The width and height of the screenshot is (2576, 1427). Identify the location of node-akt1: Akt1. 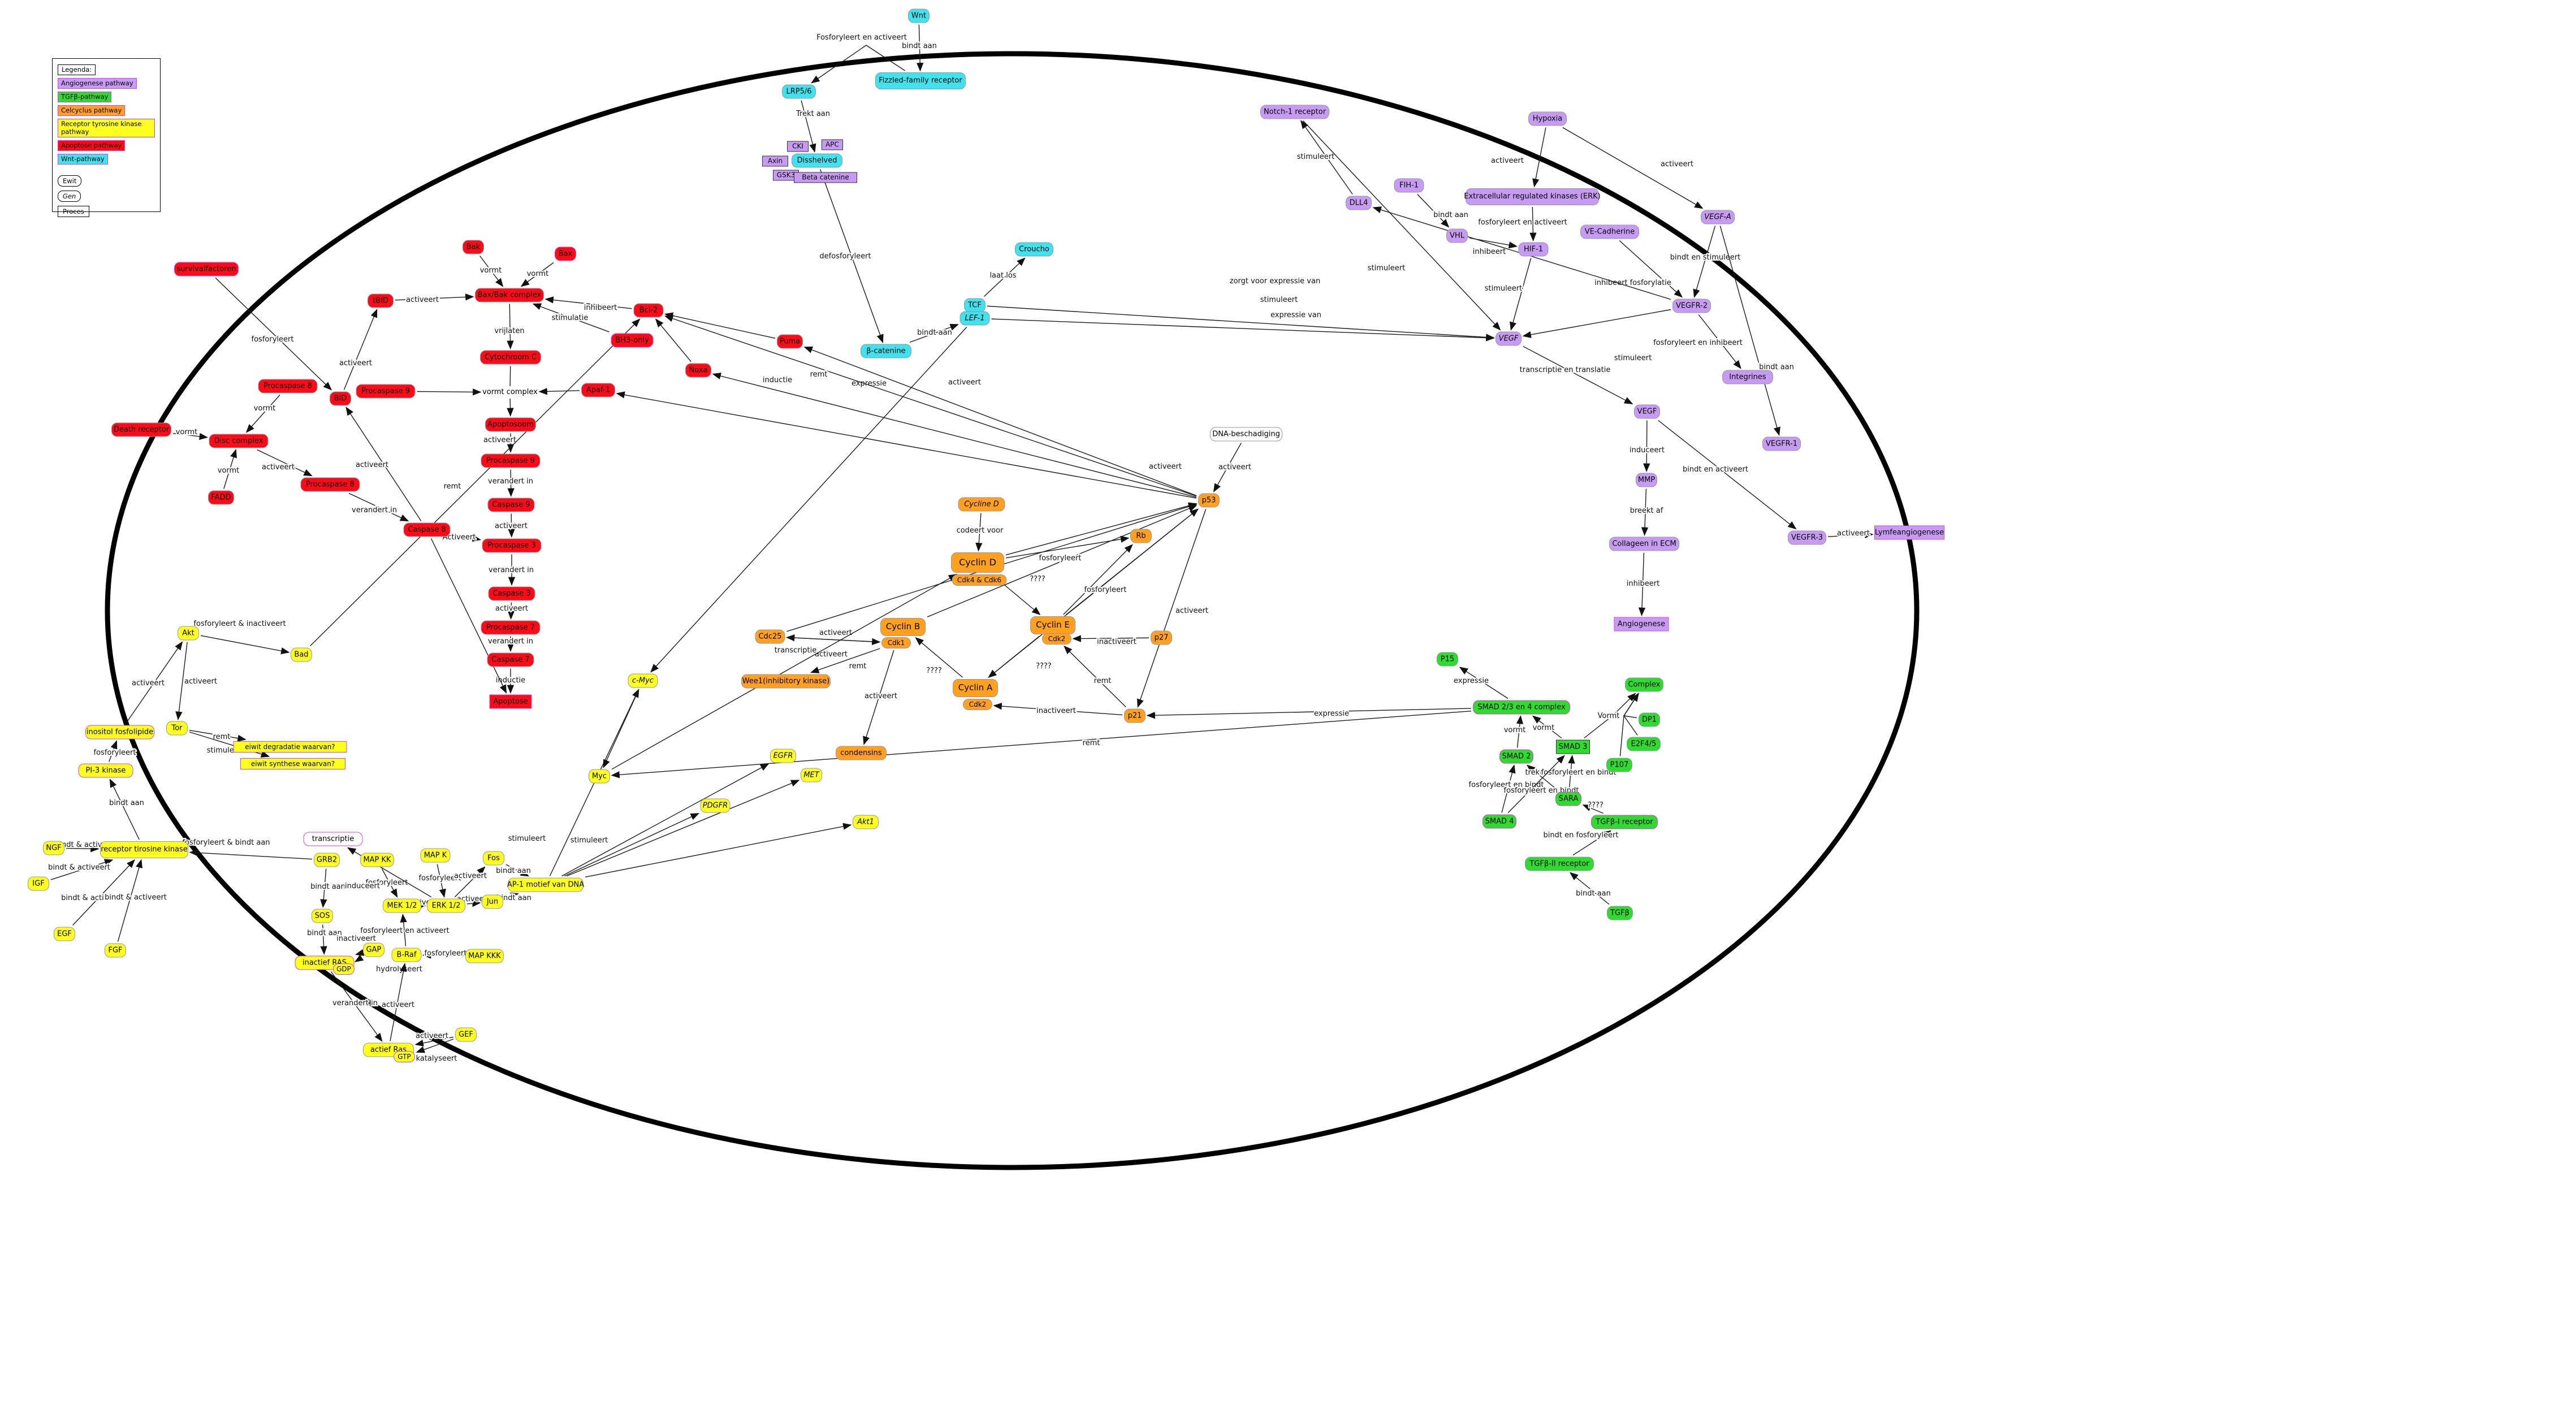
(866, 822).